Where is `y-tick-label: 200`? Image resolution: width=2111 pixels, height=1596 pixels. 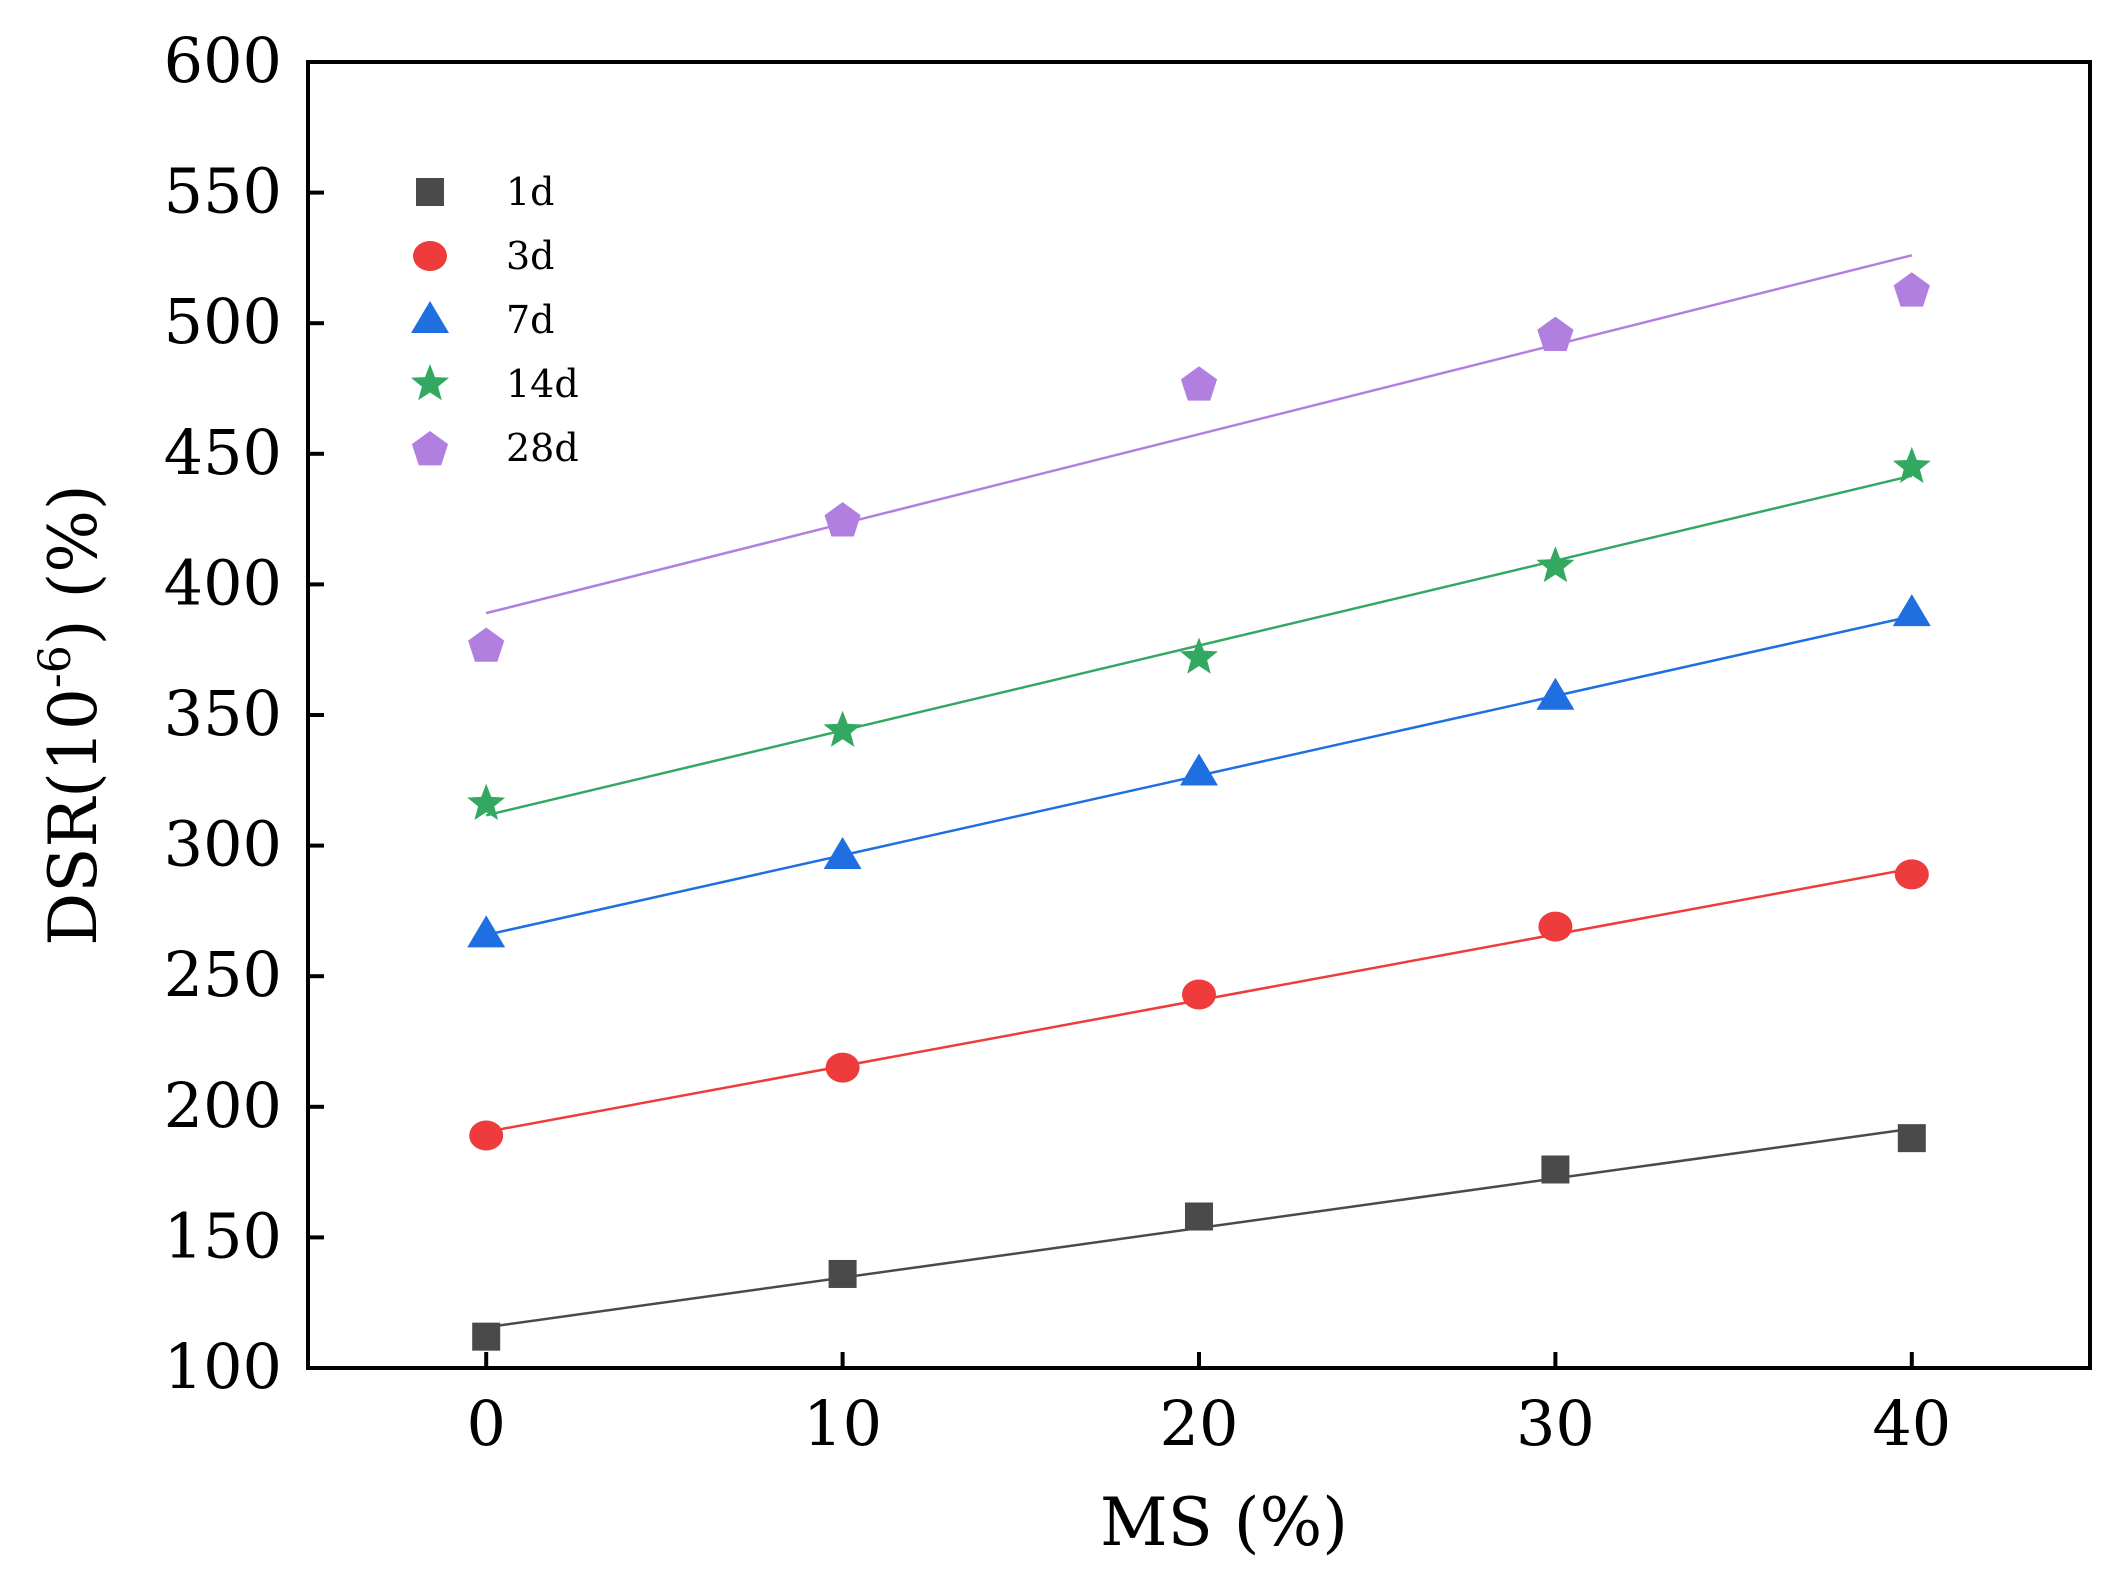
y-tick-label: 200 is located at coordinates (223, 1105).